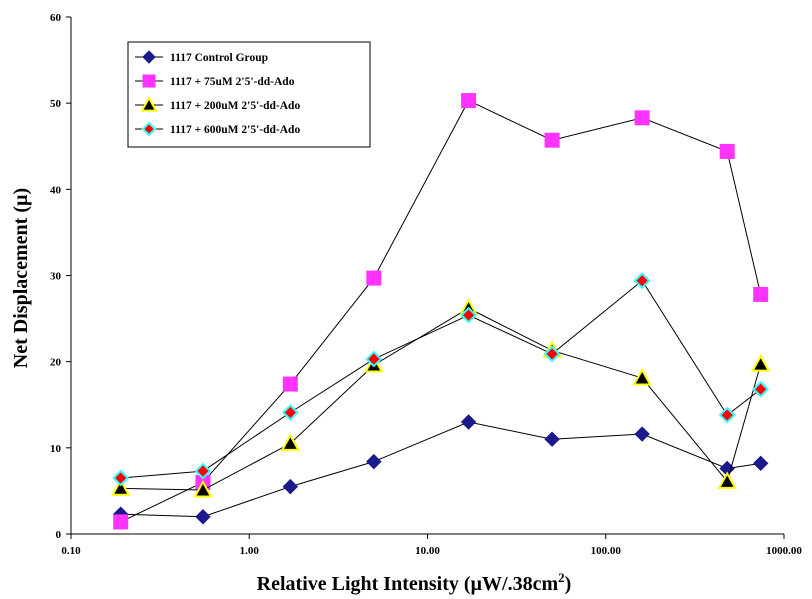 The width and height of the screenshot is (812, 599). I want to click on y-axis-title: Net Displacement (µ), so click(21, 278).